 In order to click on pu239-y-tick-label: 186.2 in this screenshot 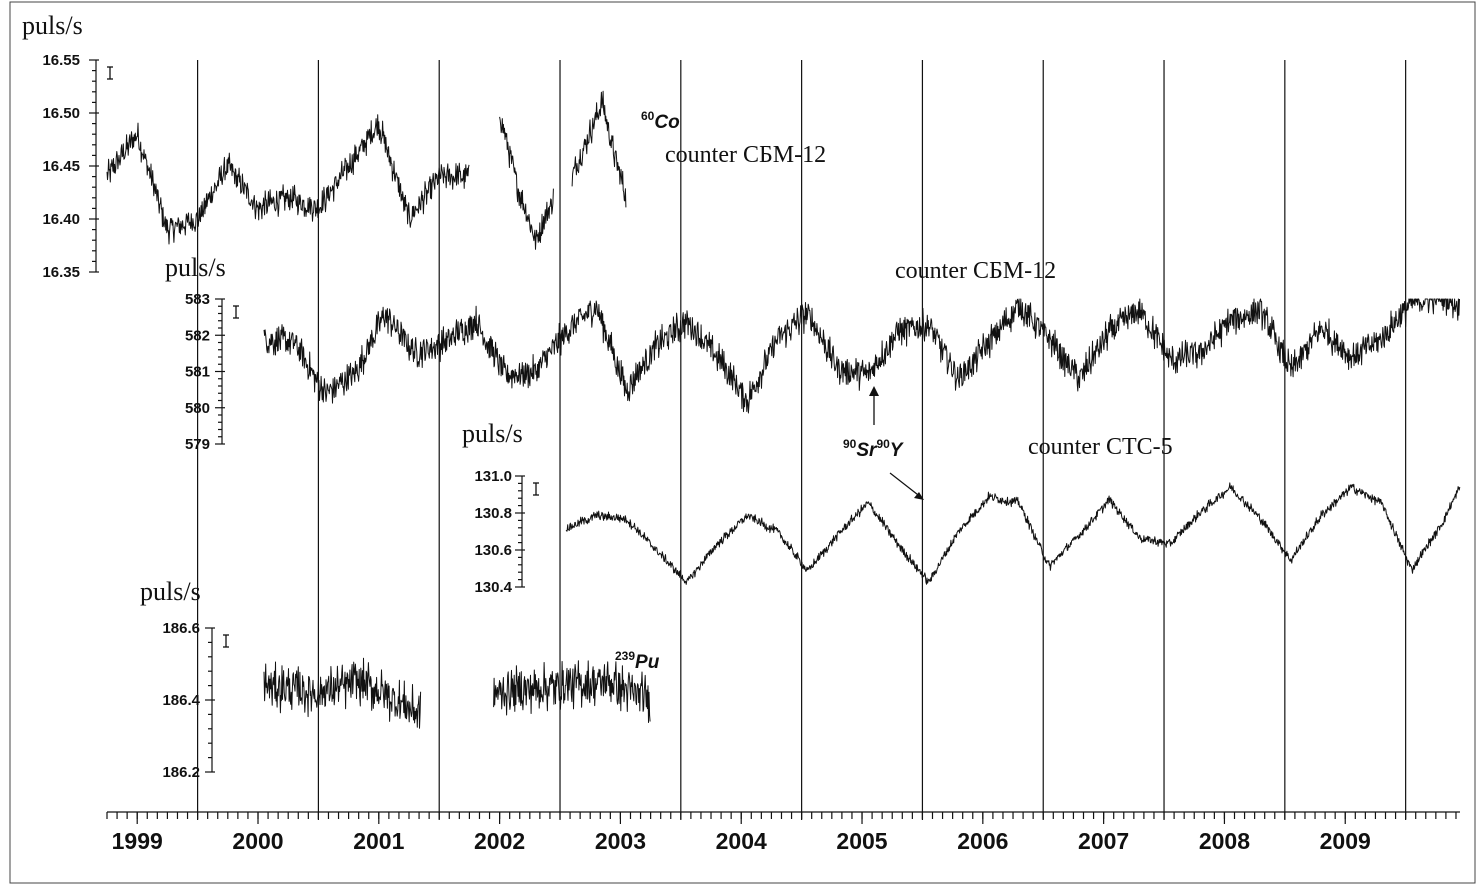, I will do `click(181, 772)`.